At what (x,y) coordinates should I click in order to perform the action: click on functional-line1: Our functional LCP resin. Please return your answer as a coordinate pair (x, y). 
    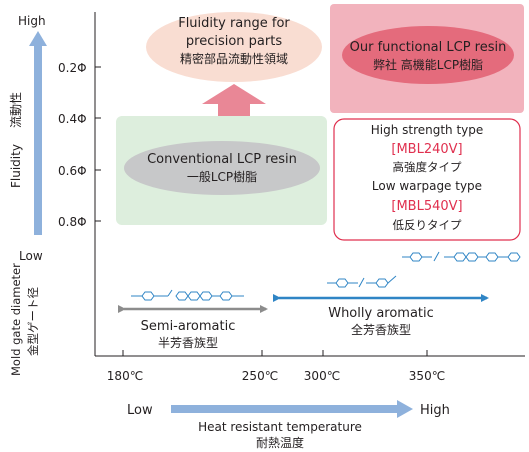
    Looking at the image, I should click on (428, 47).